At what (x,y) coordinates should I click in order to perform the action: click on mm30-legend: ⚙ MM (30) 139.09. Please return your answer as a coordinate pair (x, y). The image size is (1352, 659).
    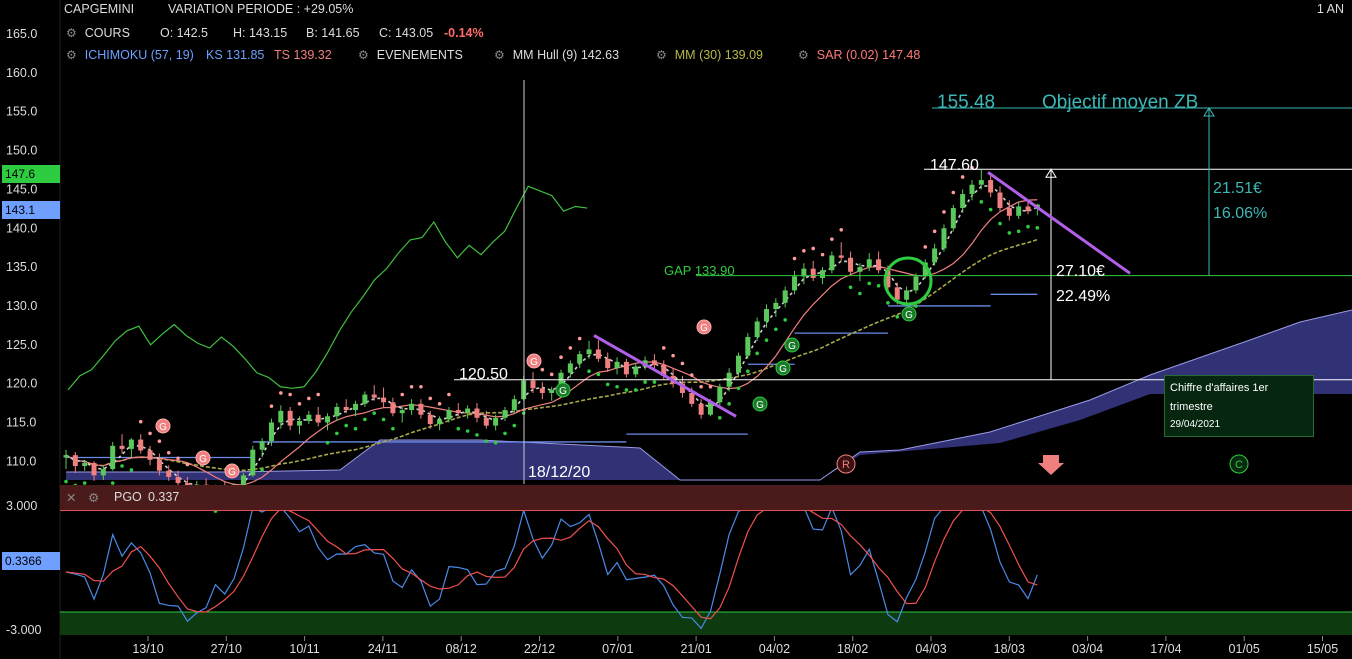
    Looking at the image, I should click on (709, 55).